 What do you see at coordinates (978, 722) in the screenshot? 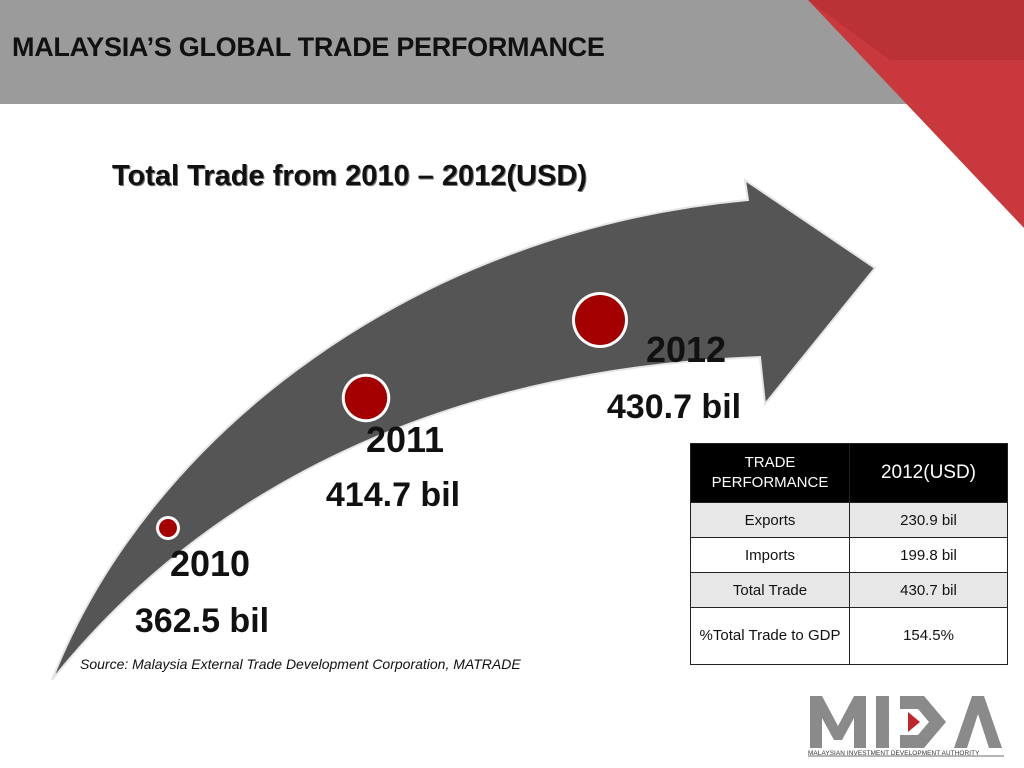
I see `logo-letter-a` at bounding box center [978, 722].